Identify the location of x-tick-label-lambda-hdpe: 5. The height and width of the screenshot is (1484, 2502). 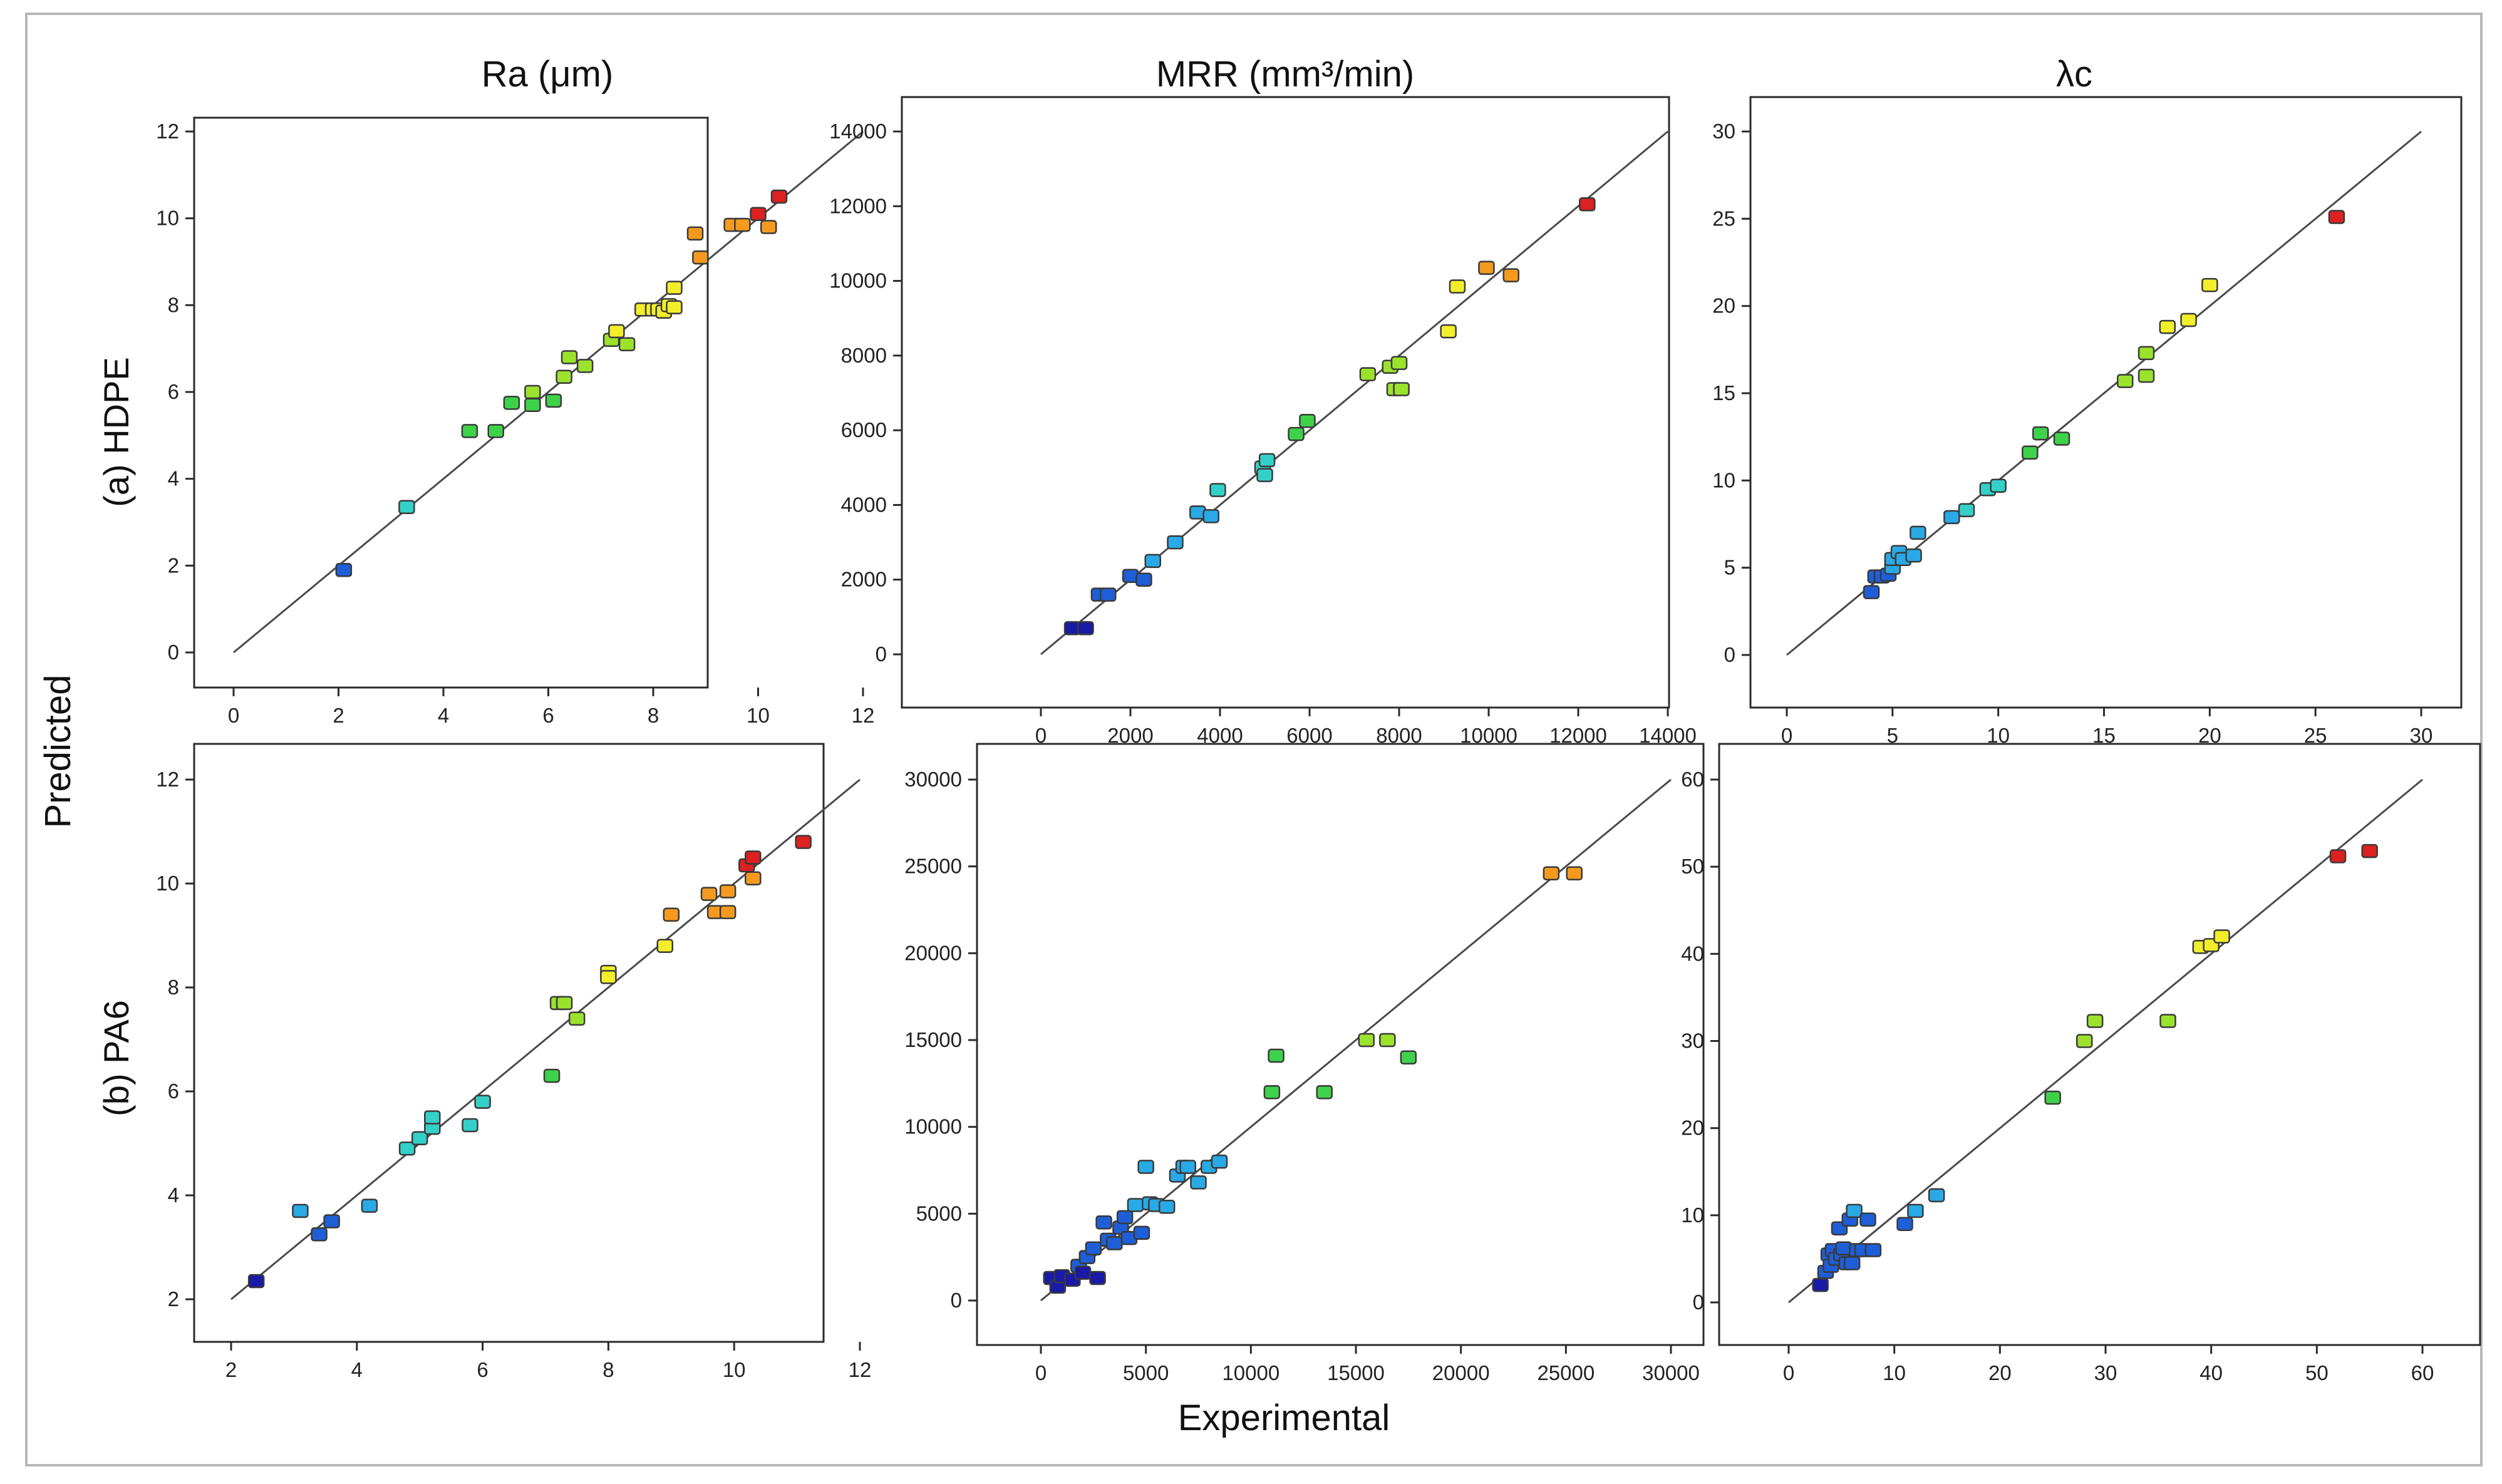
(1892, 735).